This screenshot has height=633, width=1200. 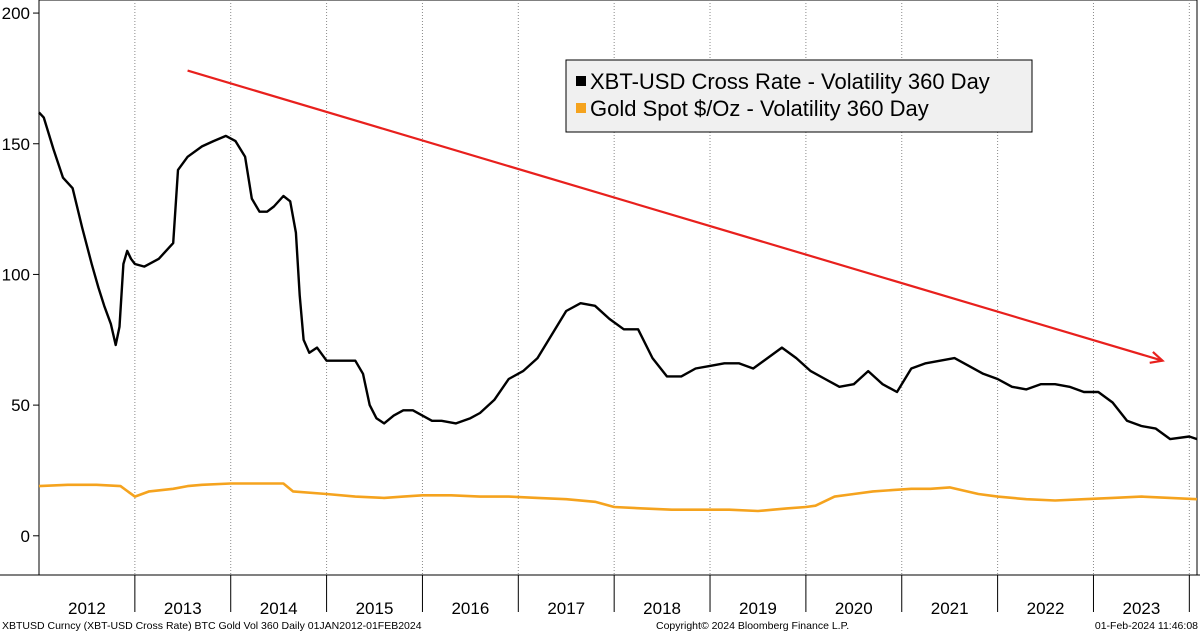 What do you see at coordinates (16, 13) in the screenshot?
I see `y-tick-label-200: 200` at bounding box center [16, 13].